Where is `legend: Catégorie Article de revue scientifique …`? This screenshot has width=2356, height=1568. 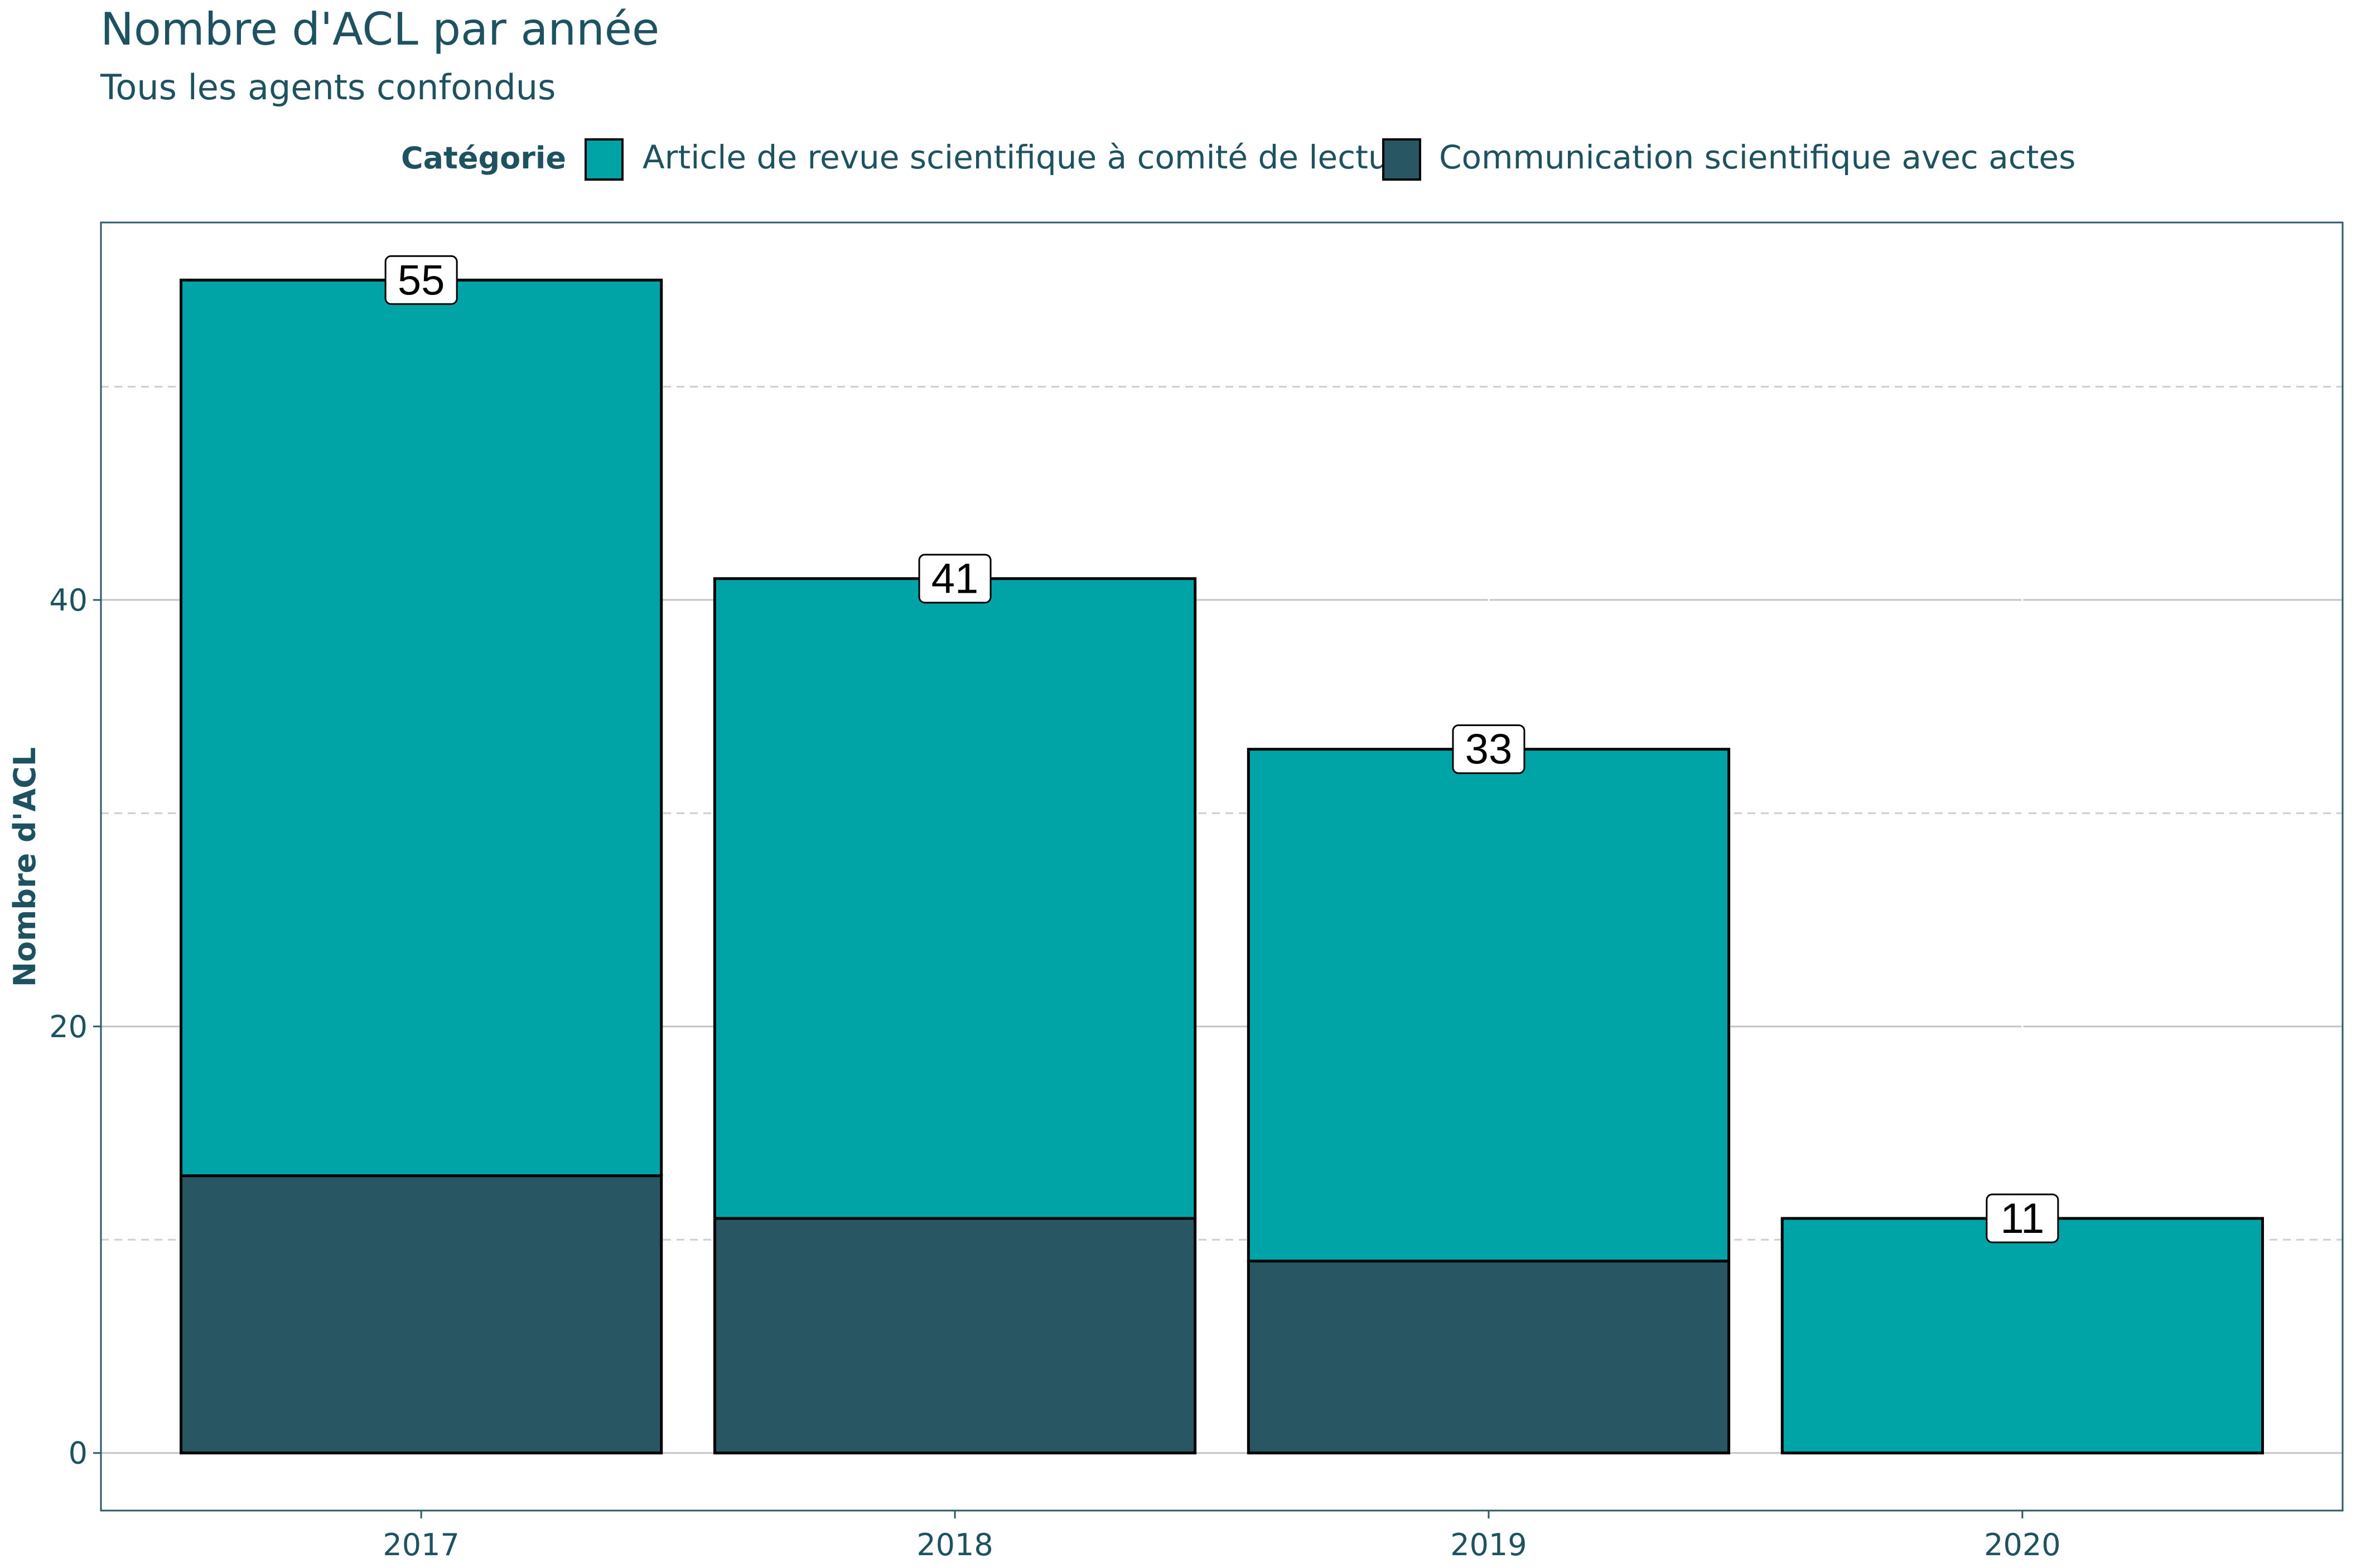
legend: Catégorie Article de revue scientifique … is located at coordinates (1238, 159).